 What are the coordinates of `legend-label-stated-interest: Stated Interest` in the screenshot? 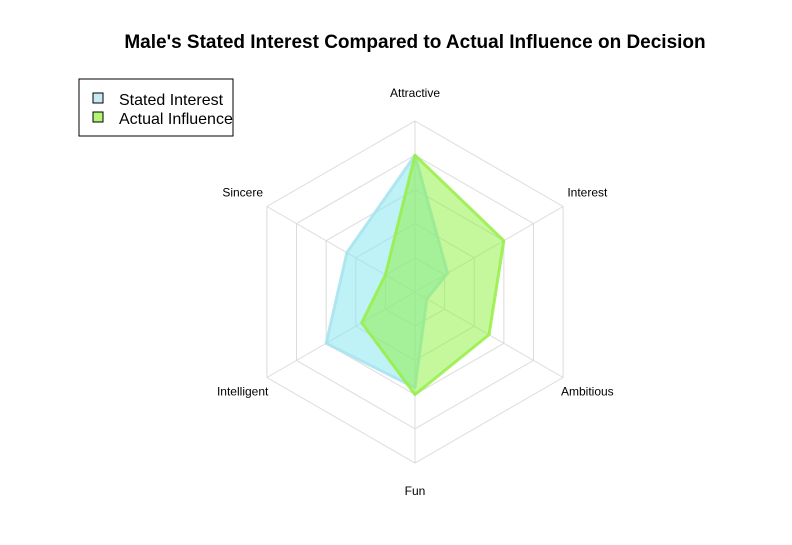 It's located at (171, 100).